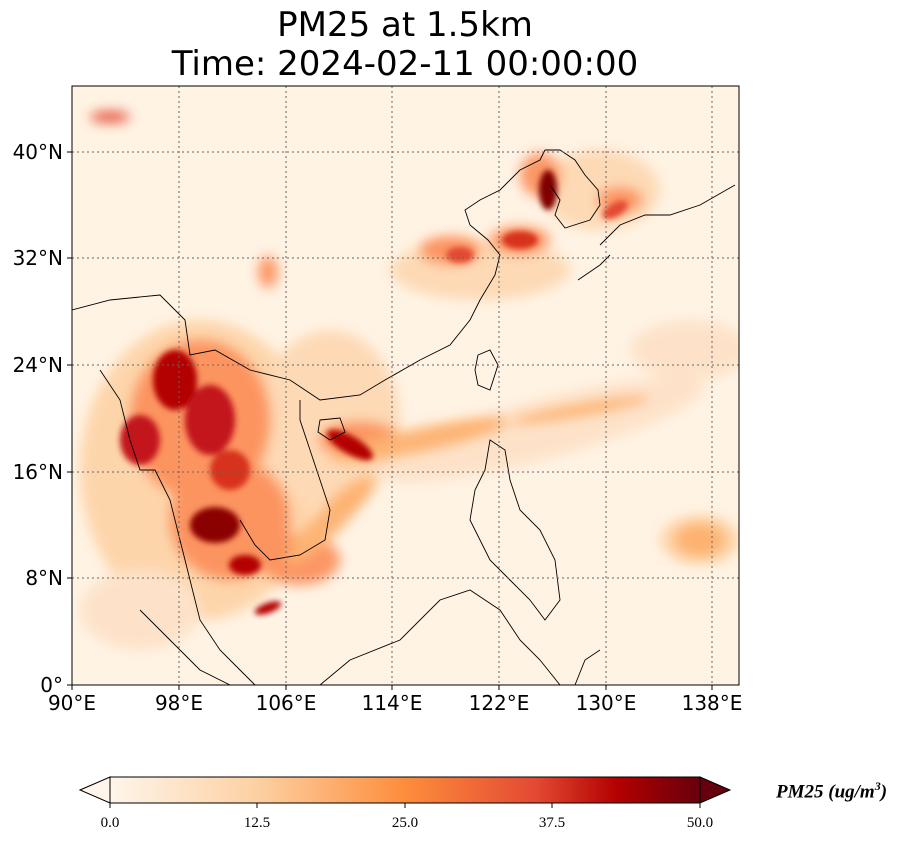 The height and width of the screenshot is (843, 913). Describe the element at coordinates (499, 703) in the screenshot. I see `lon-tick-label: 122°E` at that location.